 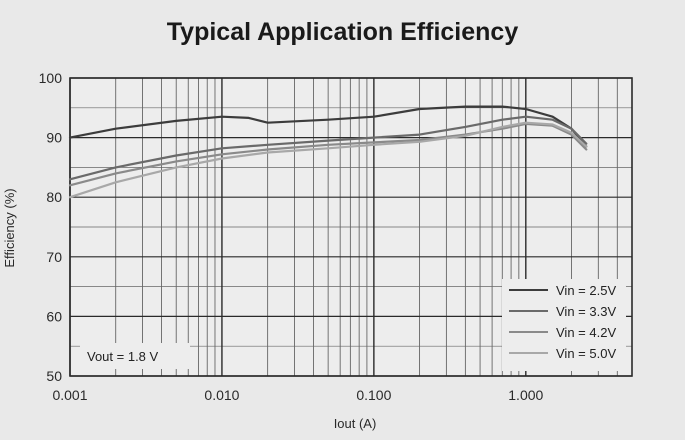 What do you see at coordinates (51, 78) in the screenshot?
I see `y-tick-label: 100` at bounding box center [51, 78].